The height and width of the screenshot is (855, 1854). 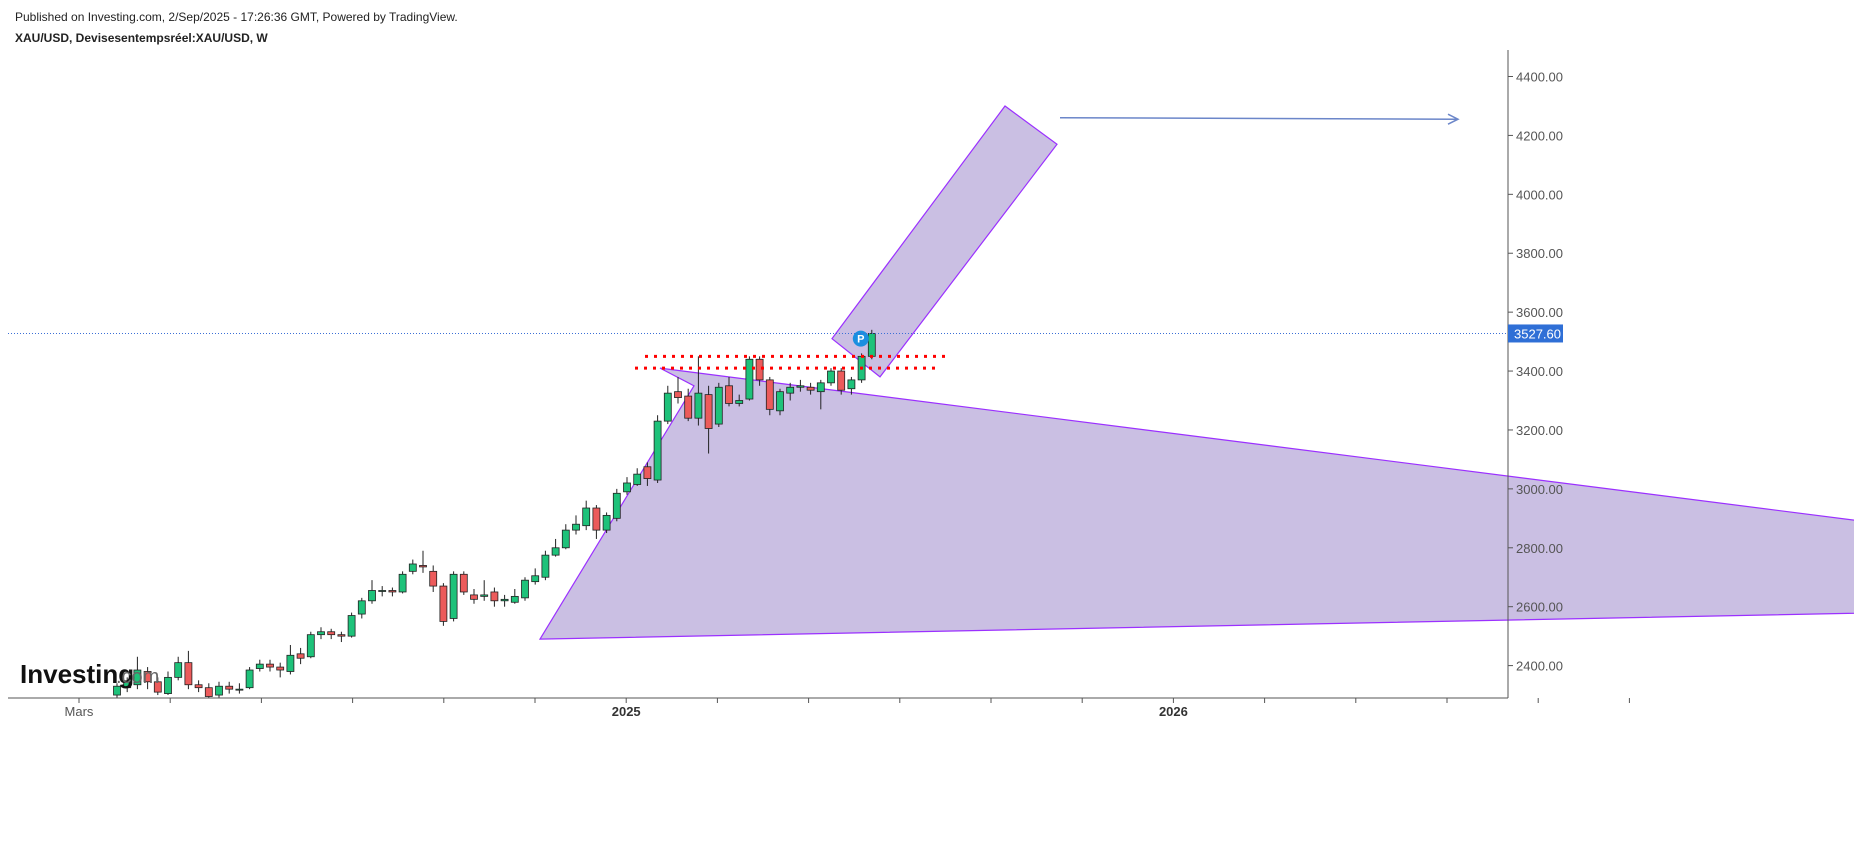 I want to click on last-price-badge, so click(x=1535, y=333).